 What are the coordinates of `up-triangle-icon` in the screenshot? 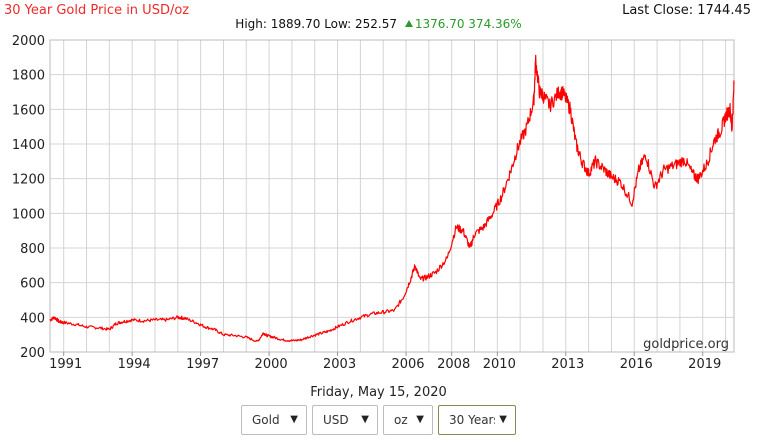 It's located at (408, 23).